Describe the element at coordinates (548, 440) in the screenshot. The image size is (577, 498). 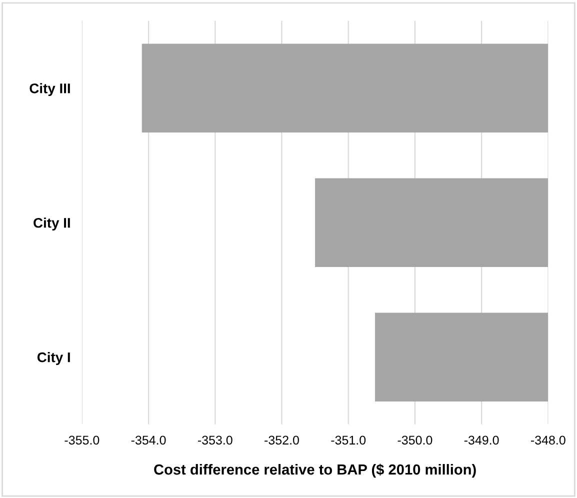
I see `x-tick-label: -348.0` at that location.